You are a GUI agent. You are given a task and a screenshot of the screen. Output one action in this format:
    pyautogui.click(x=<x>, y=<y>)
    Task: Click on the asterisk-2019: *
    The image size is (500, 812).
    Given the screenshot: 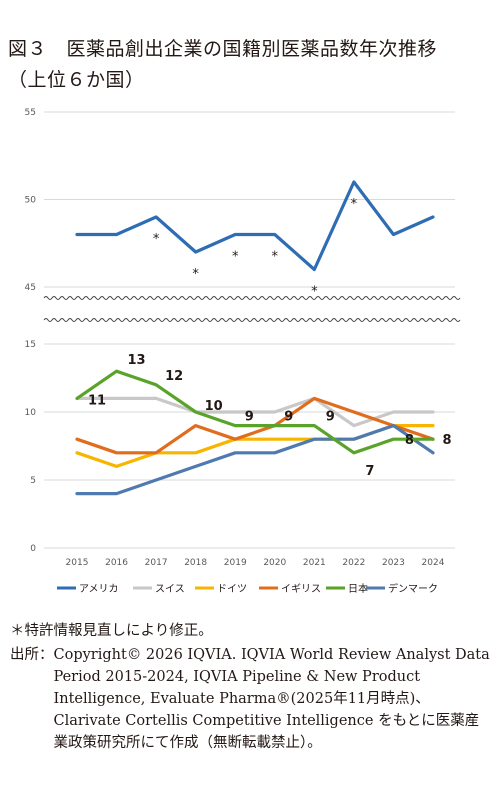 What is the action you would take?
    pyautogui.click(x=235, y=257)
    